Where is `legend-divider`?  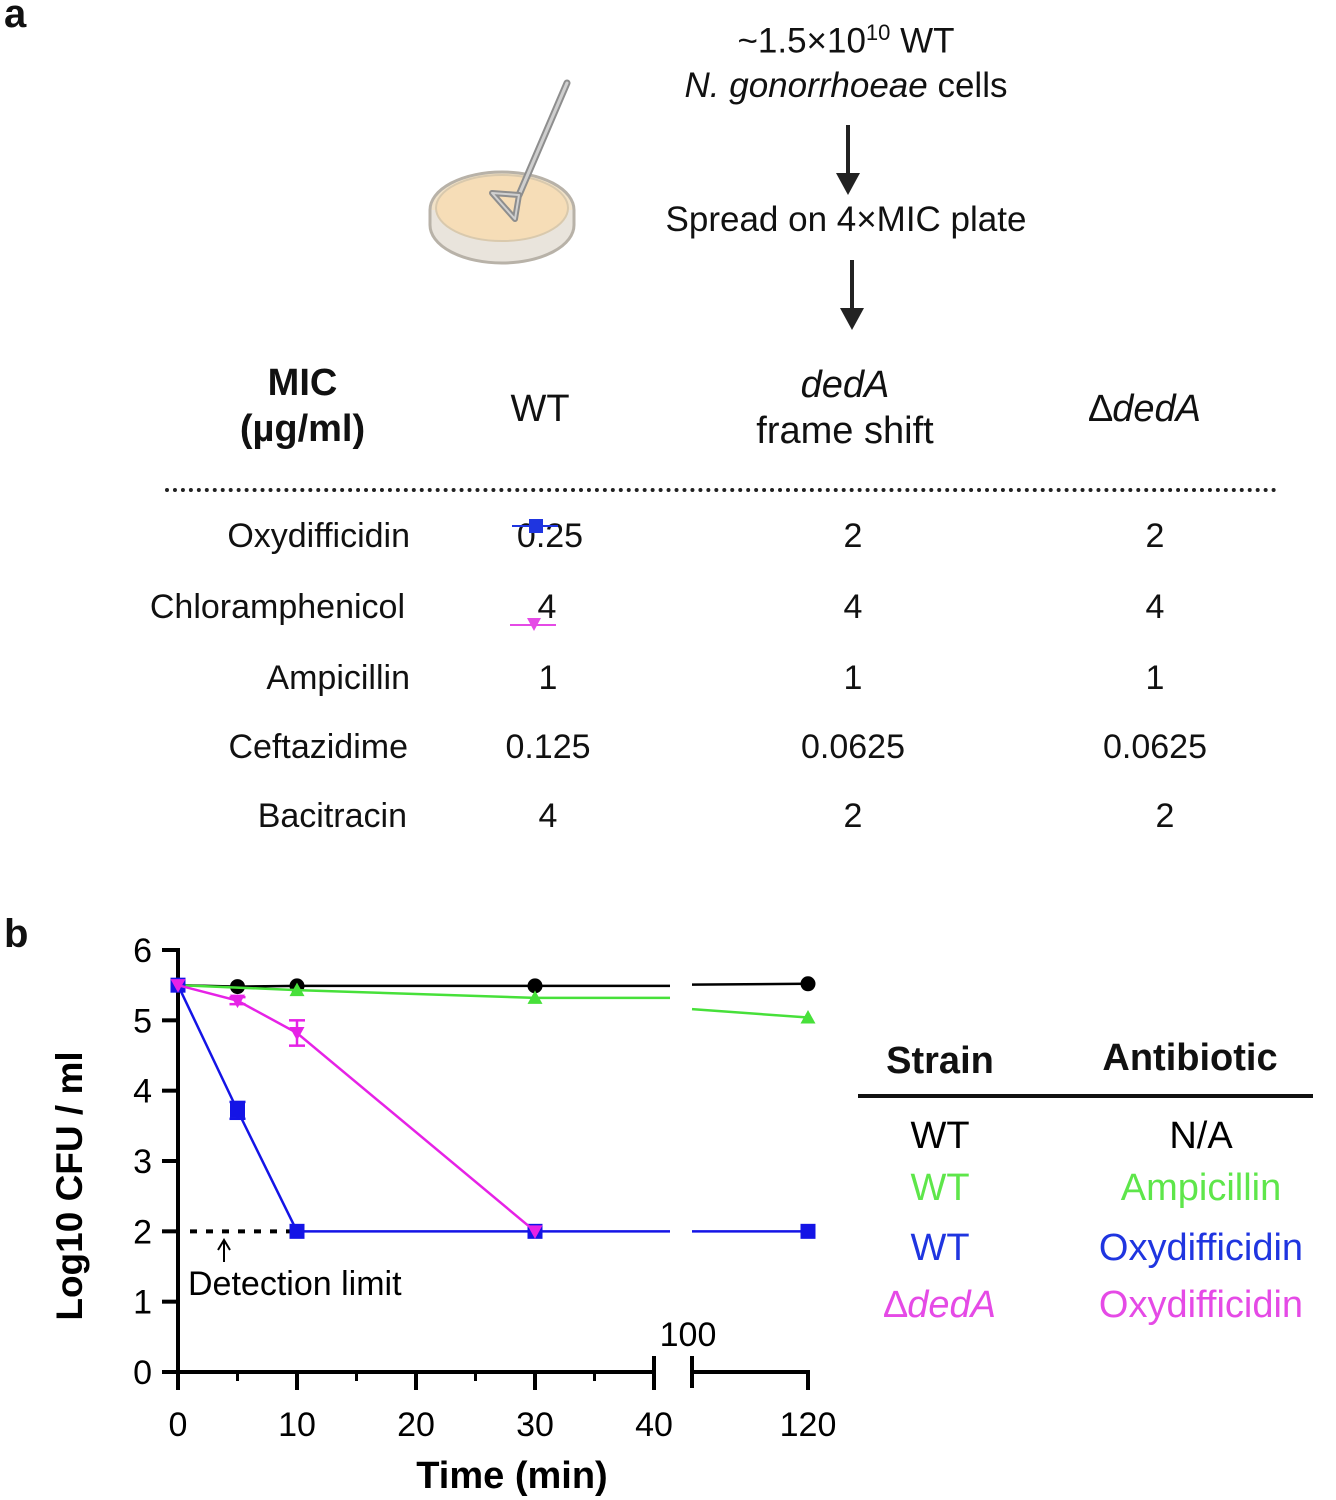
legend-divider is located at coordinates (1085, 1096).